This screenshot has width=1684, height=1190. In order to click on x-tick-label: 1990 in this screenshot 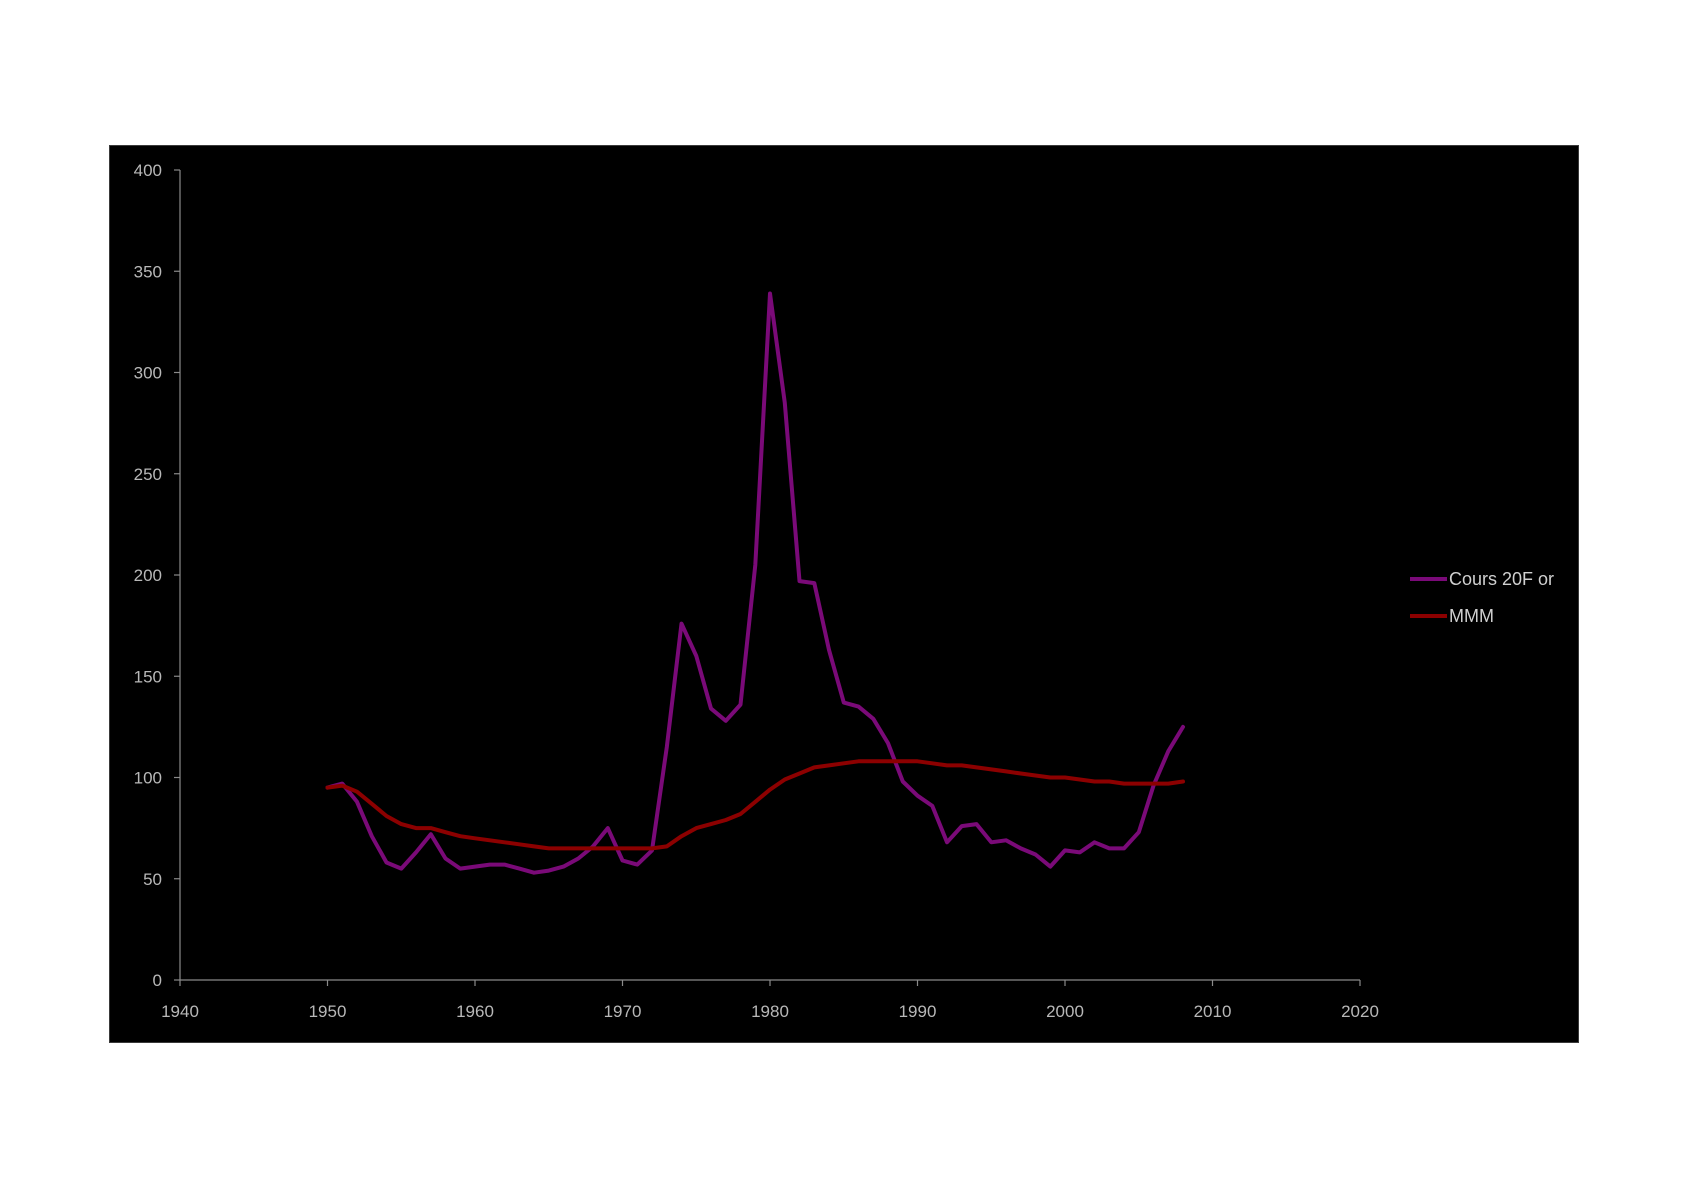, I will do `click(918, 1011)`.